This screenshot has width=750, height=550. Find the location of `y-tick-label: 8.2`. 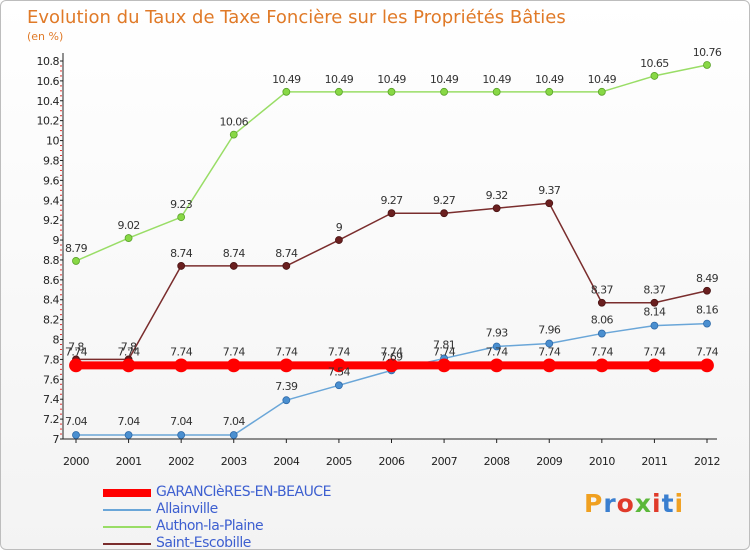

y-tick-label: 8.2 is located at coordinates (51, 320).